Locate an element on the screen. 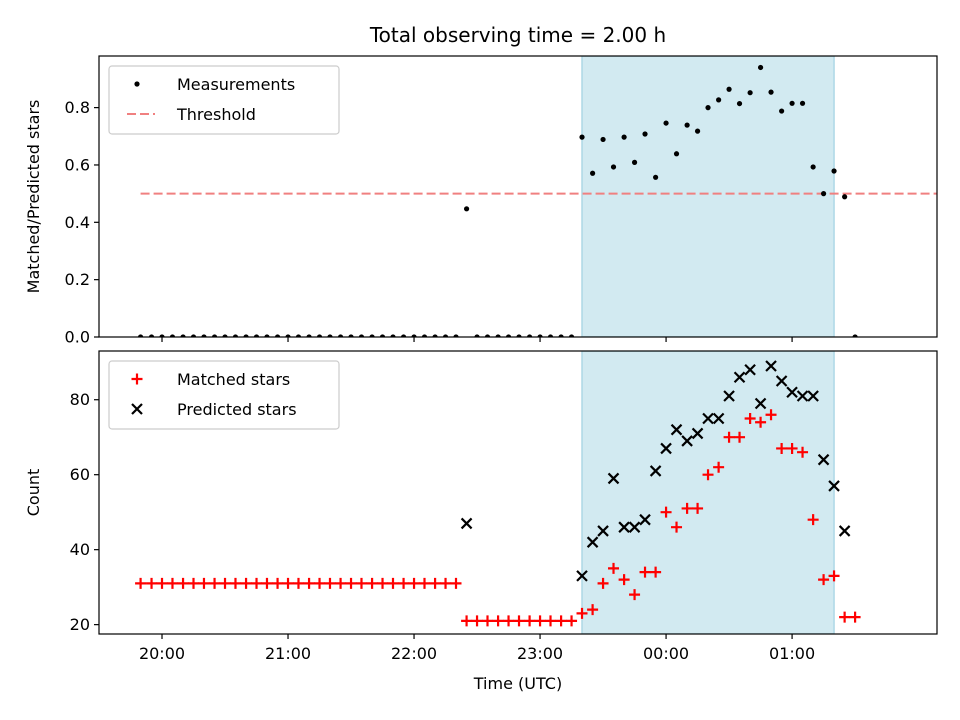  series-predicted-stars is located at coordinates (655, 471).